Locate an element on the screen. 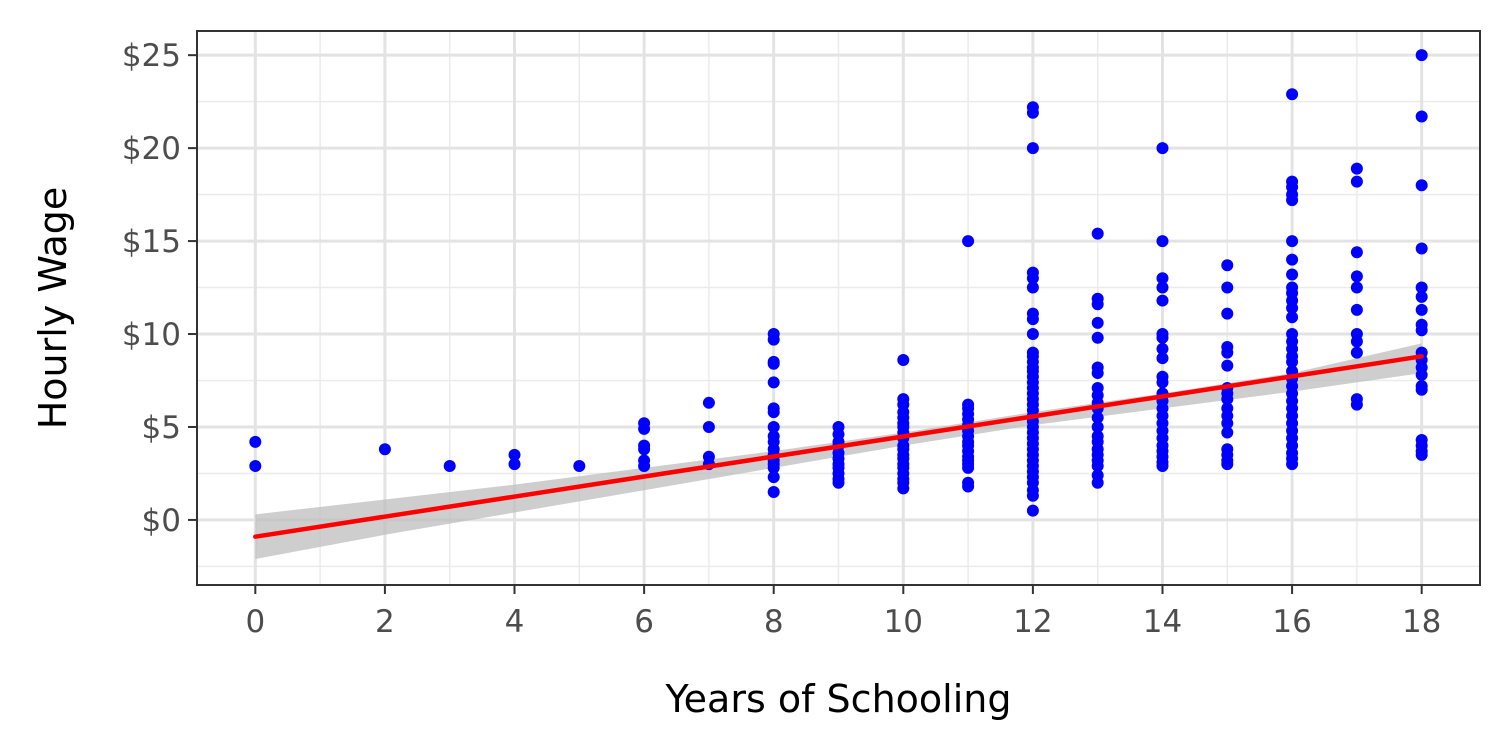 The width and height of the screenshot is (1512, 756). x-tick-label: 4 is located at coordinates (515, 622).